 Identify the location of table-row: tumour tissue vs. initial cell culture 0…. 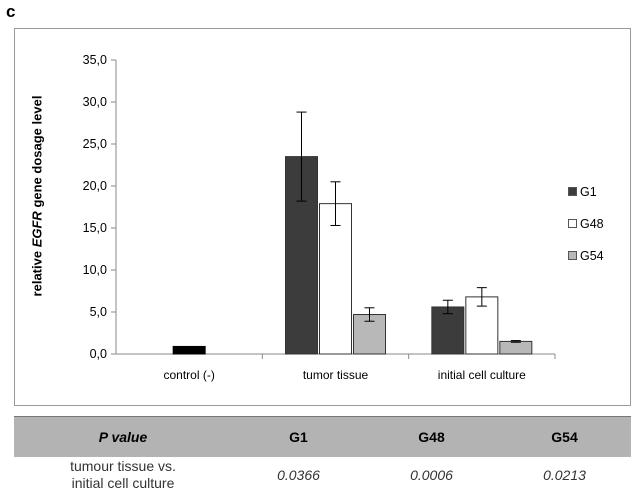
(322, 475).